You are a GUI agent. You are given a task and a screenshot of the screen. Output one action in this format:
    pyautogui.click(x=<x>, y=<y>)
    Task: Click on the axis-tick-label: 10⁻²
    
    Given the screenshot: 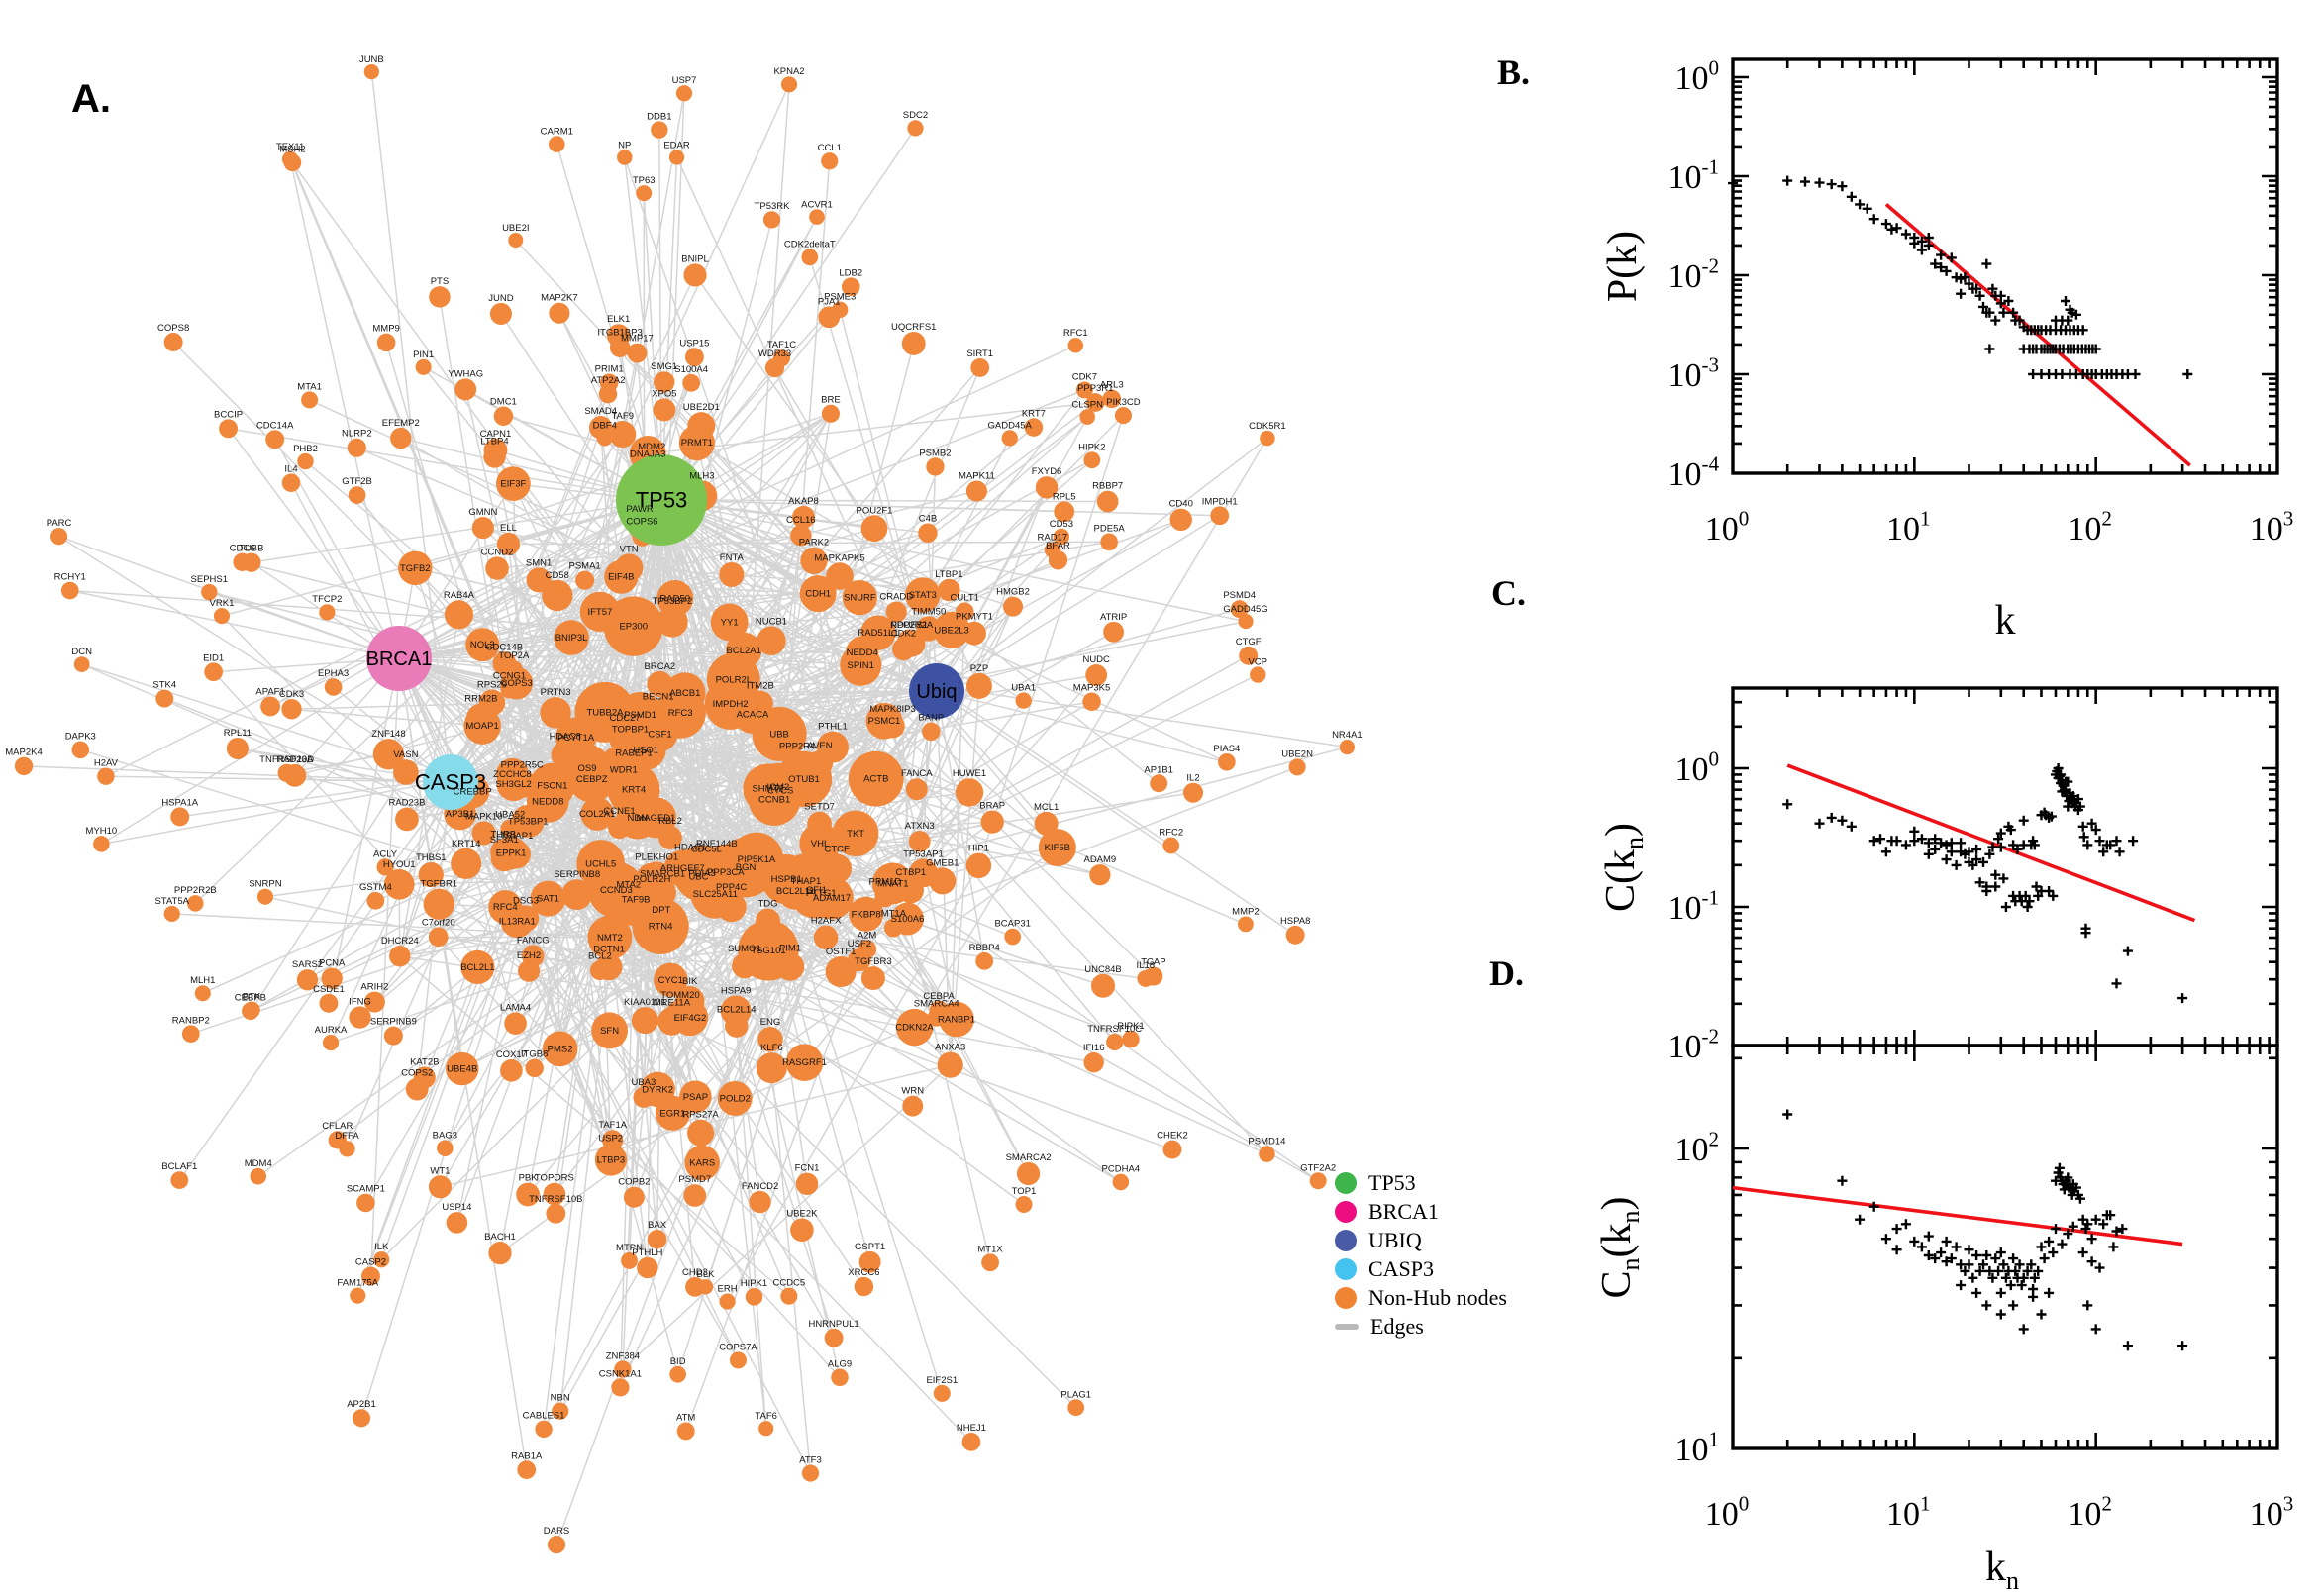 What is the action you would take?
    pyautogui.click(x=1693, y=274)
    